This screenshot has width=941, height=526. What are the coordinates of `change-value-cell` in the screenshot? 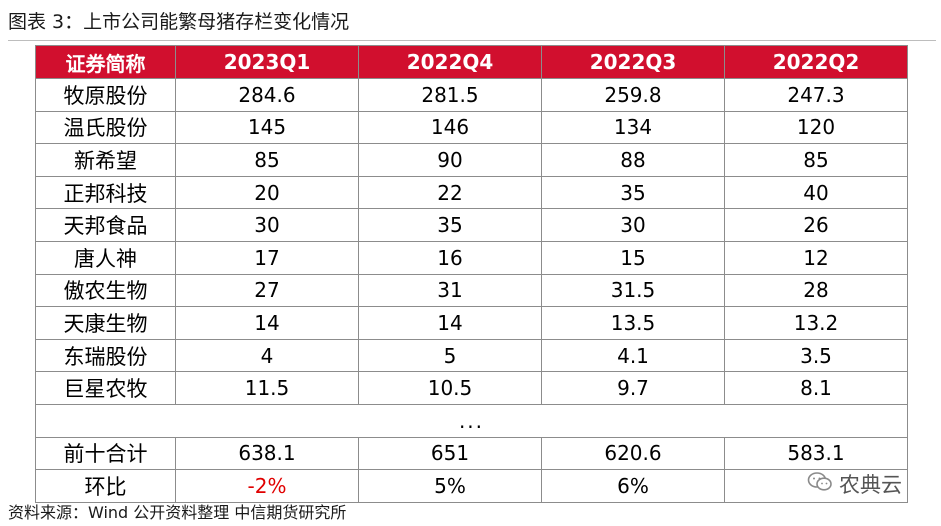 It's located at (816, 486).